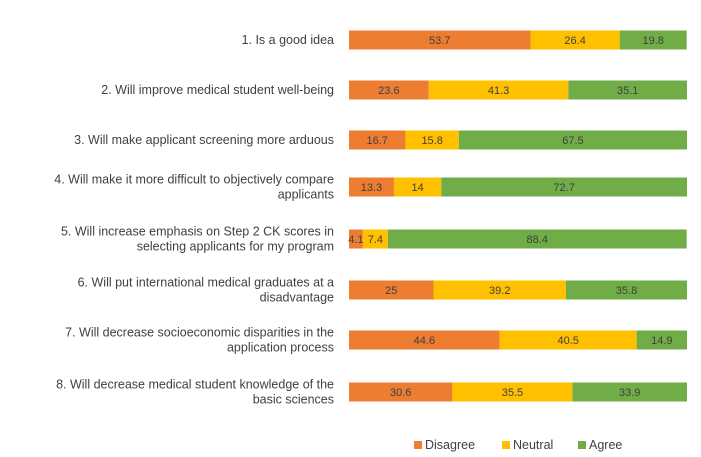 The image size is (701, 457). Describe the element at coordinates (288, 40) in the screenshot. I see `category-label-1: 1. Is a good idea` at that location.